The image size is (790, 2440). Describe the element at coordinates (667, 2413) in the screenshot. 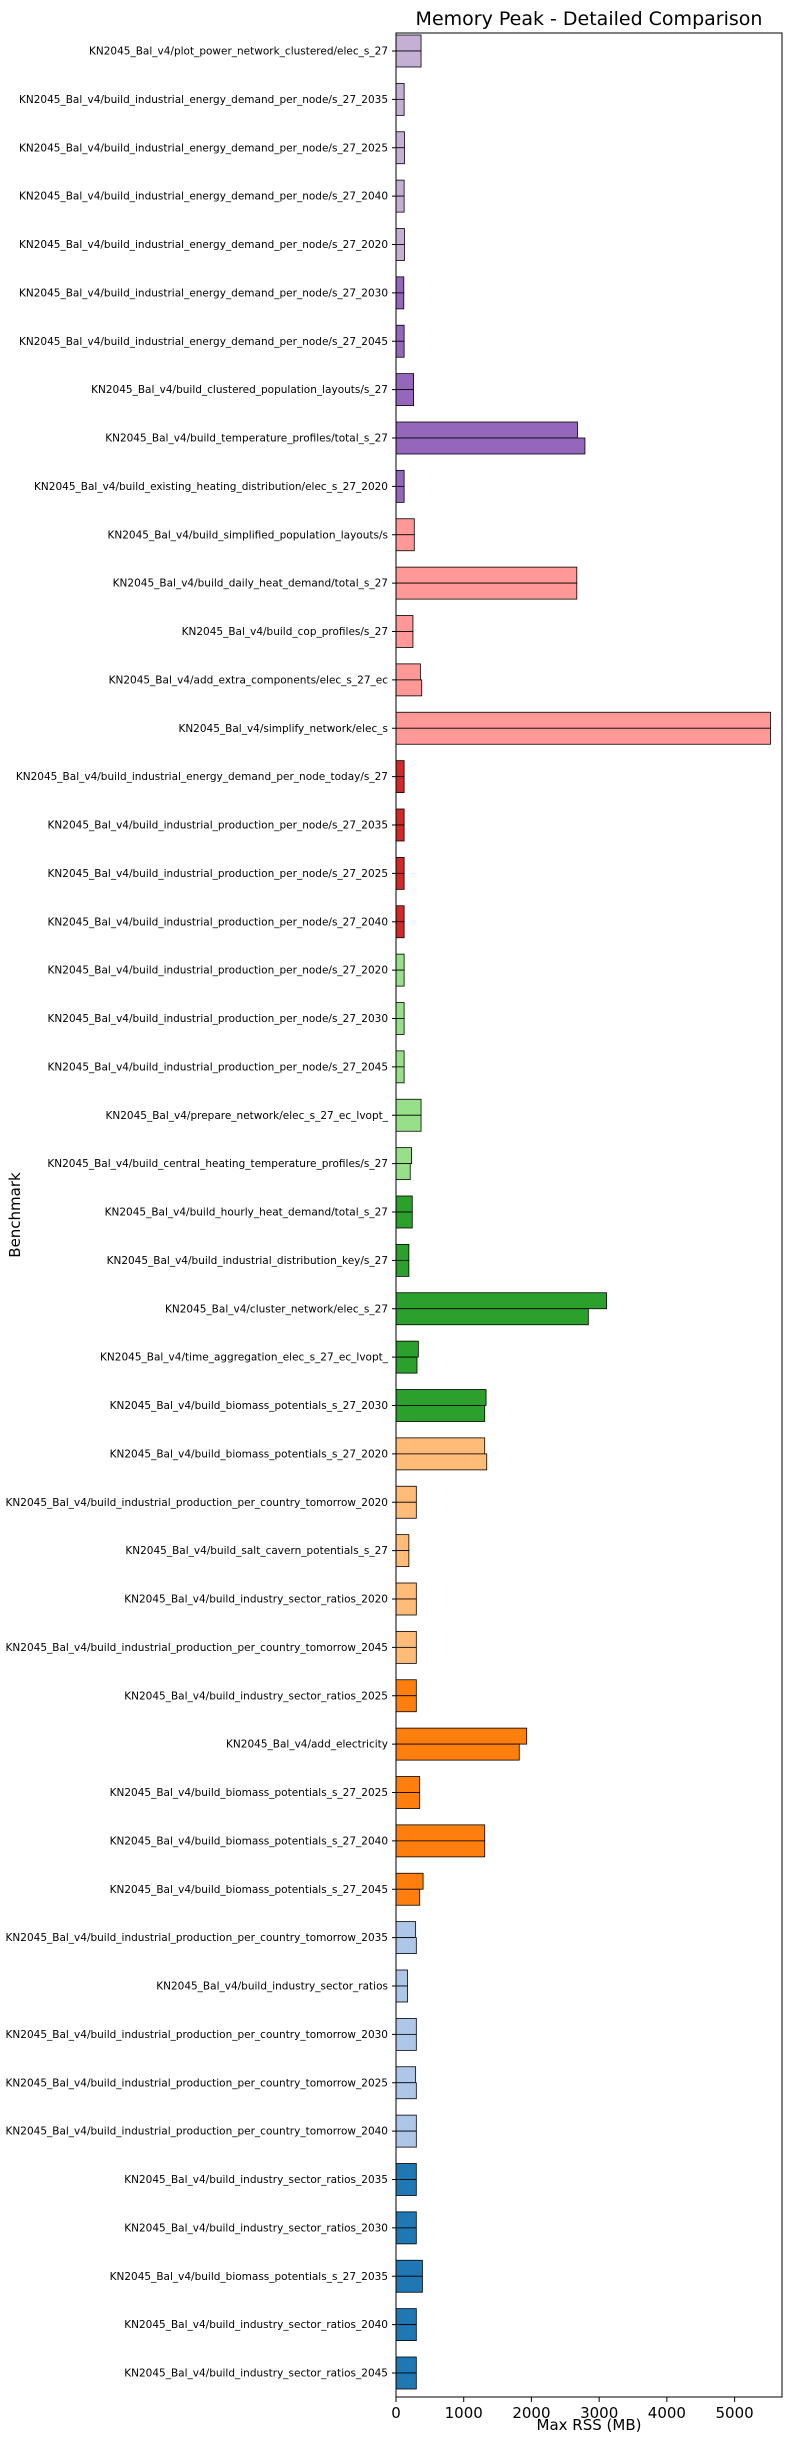

I see `x-tick-label: 4000` at that location.